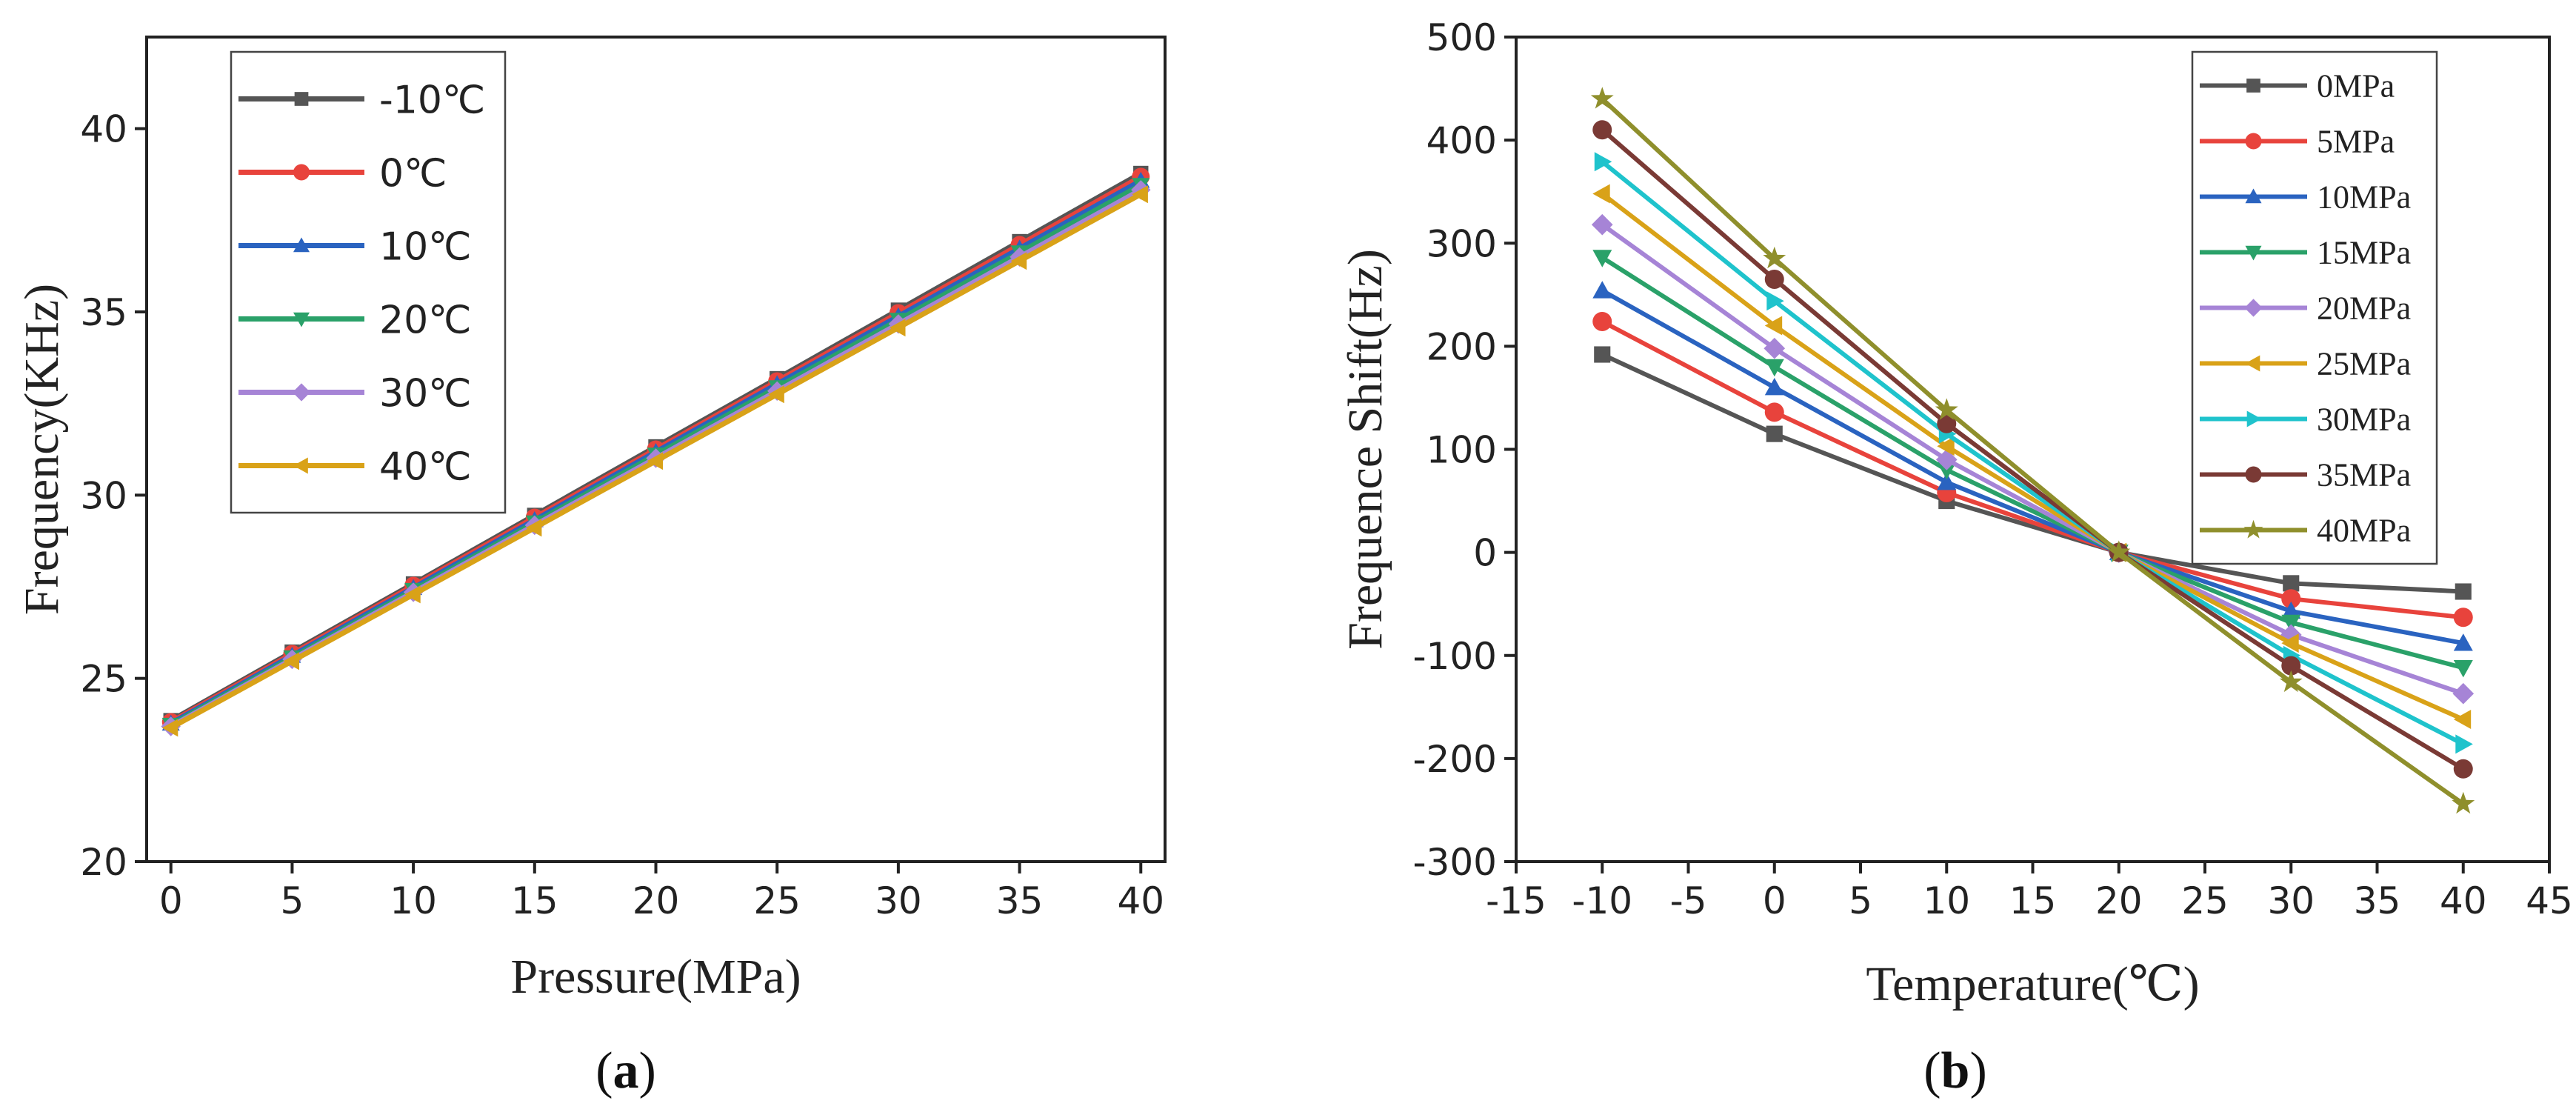 This screenshot has width=2576, height=1115. What do you see at coordinates (898, 900) in the screenshot?
I see `x-tick-label-a: 30` at bounding box center [898, 900].